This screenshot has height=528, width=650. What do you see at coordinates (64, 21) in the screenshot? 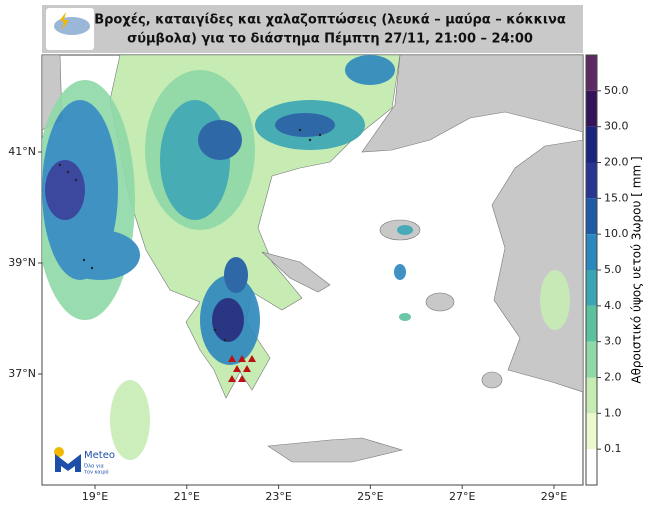
I see `lightning` at bounding box center [64, 21].